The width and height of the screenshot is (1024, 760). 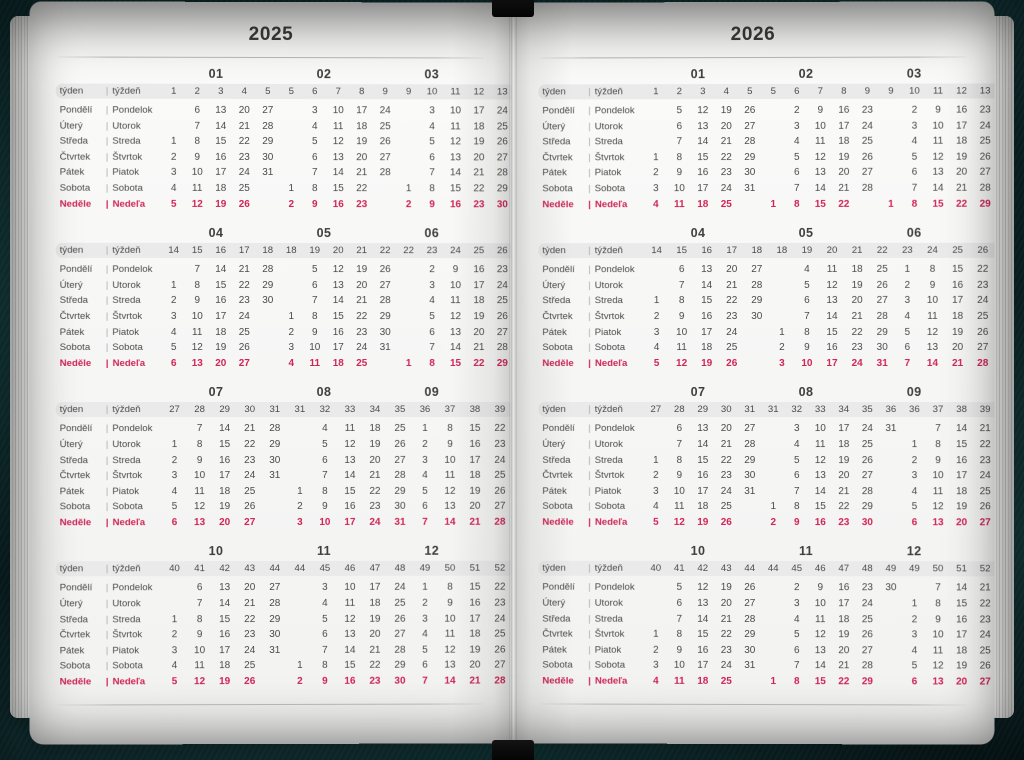 What do you see at coordinates (726, 410) in the screenshot?
I see `week-number-cell: 30` at bounding box center [726, 410].